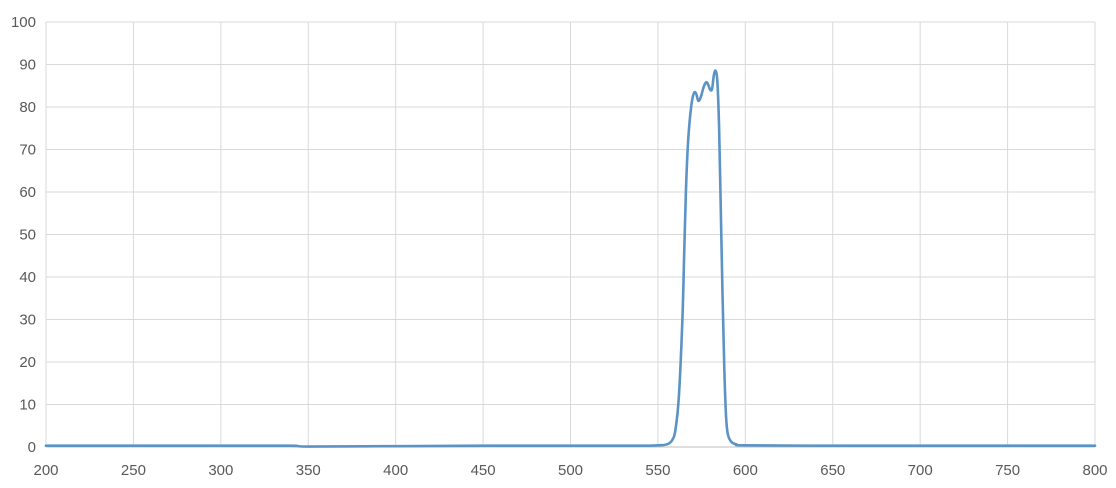 This screenshot has height=488, width=1116. What do you see at coordinates (27, 405) in the screenshot?
I see `y-tick-label: 10` at bounding box center [27, 405].